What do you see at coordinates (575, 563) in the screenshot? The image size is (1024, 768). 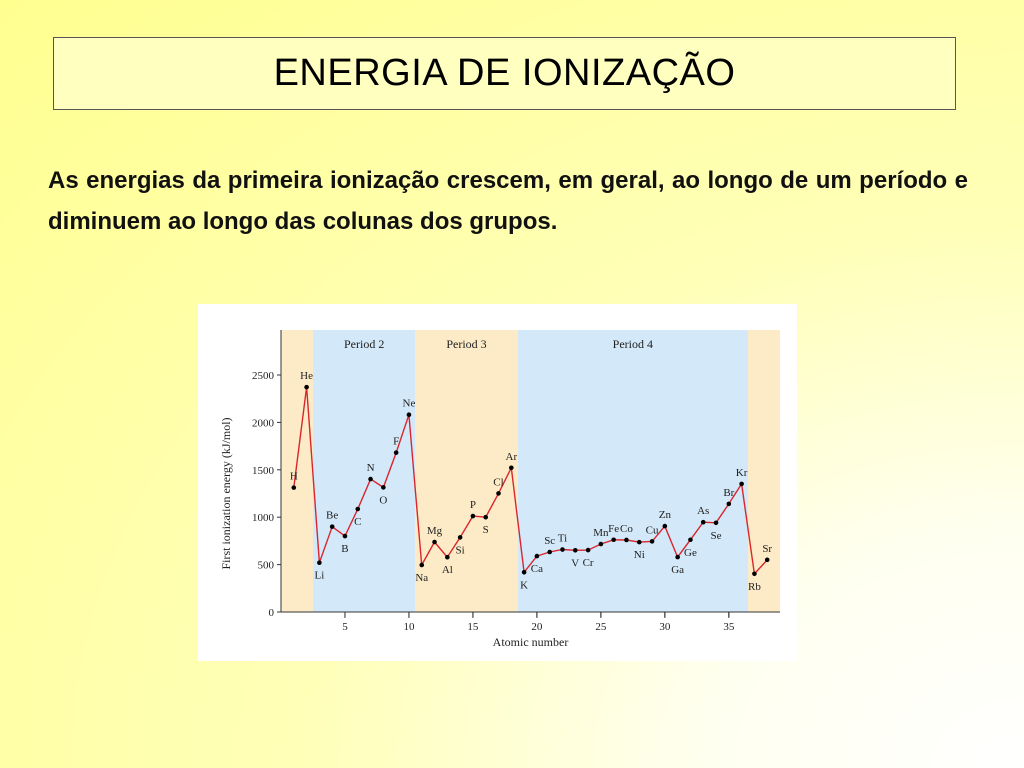 I see `element-label: V` at bounding box center [575, 563].